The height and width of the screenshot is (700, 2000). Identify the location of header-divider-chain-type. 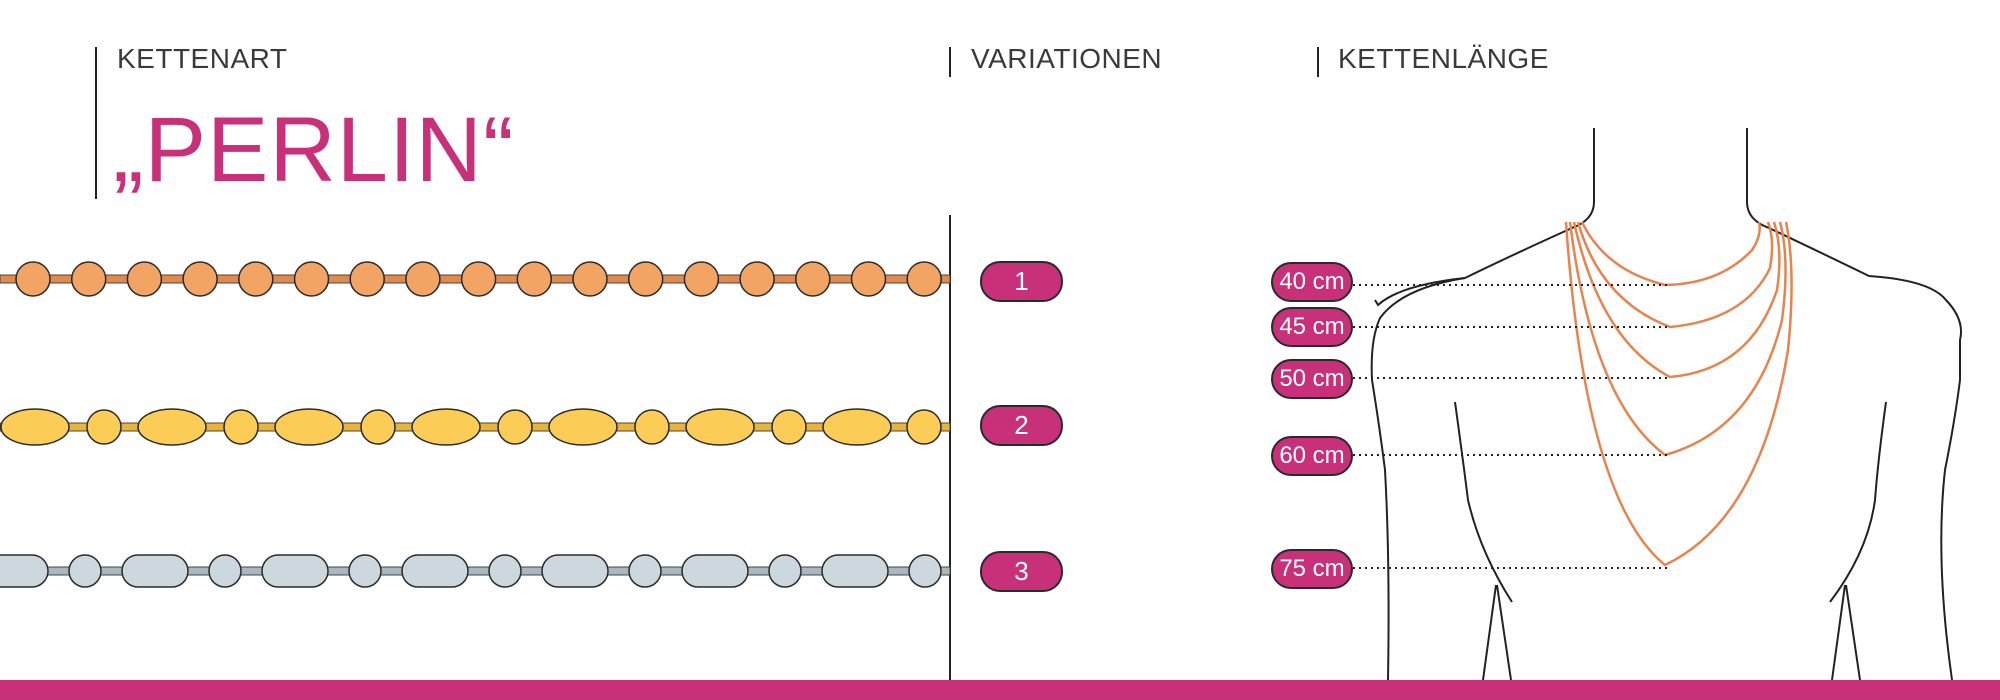
(96, 123).